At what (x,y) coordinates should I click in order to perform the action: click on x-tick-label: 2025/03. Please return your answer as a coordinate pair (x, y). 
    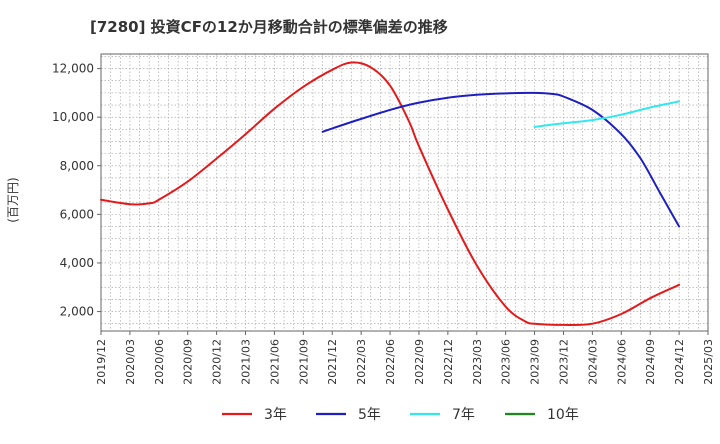
    Looking at the image, I should click on (708, 362).